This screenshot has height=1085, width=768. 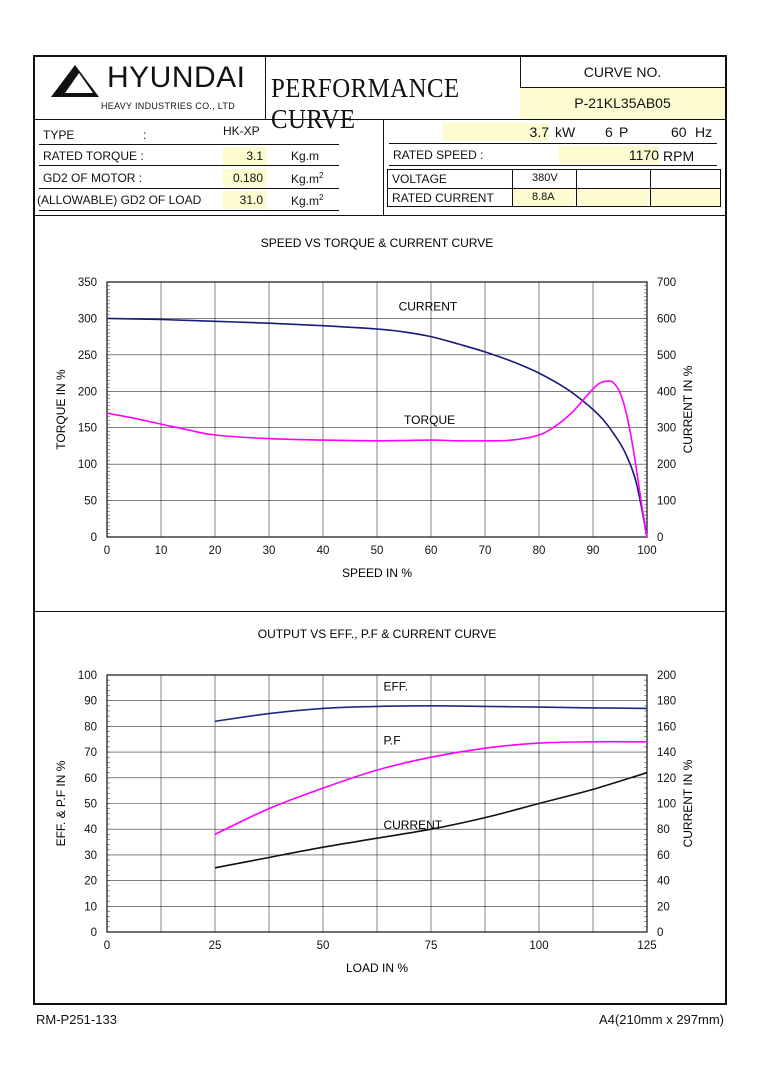 I want to click on rated-speed-value: 1170, so click(x=609, y=155).